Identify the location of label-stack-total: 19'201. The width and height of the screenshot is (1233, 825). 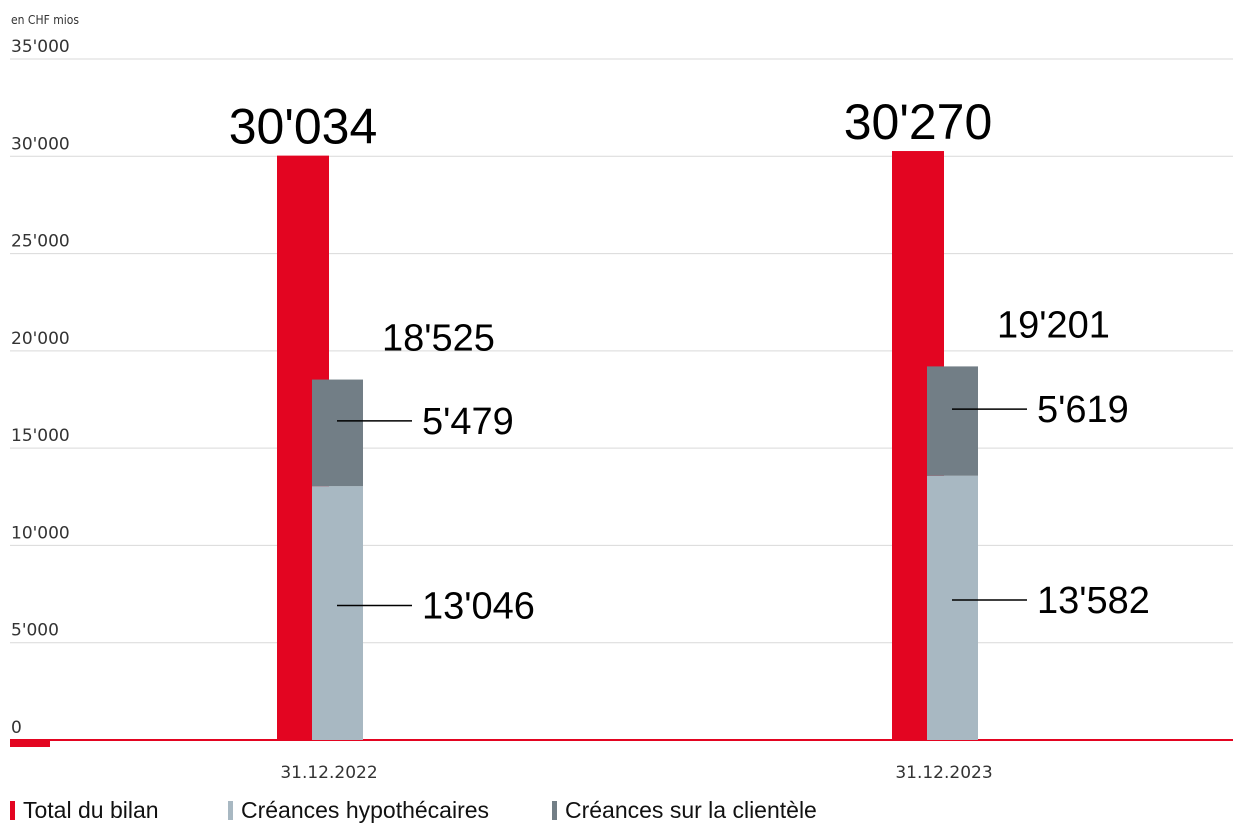
(1053, 325).